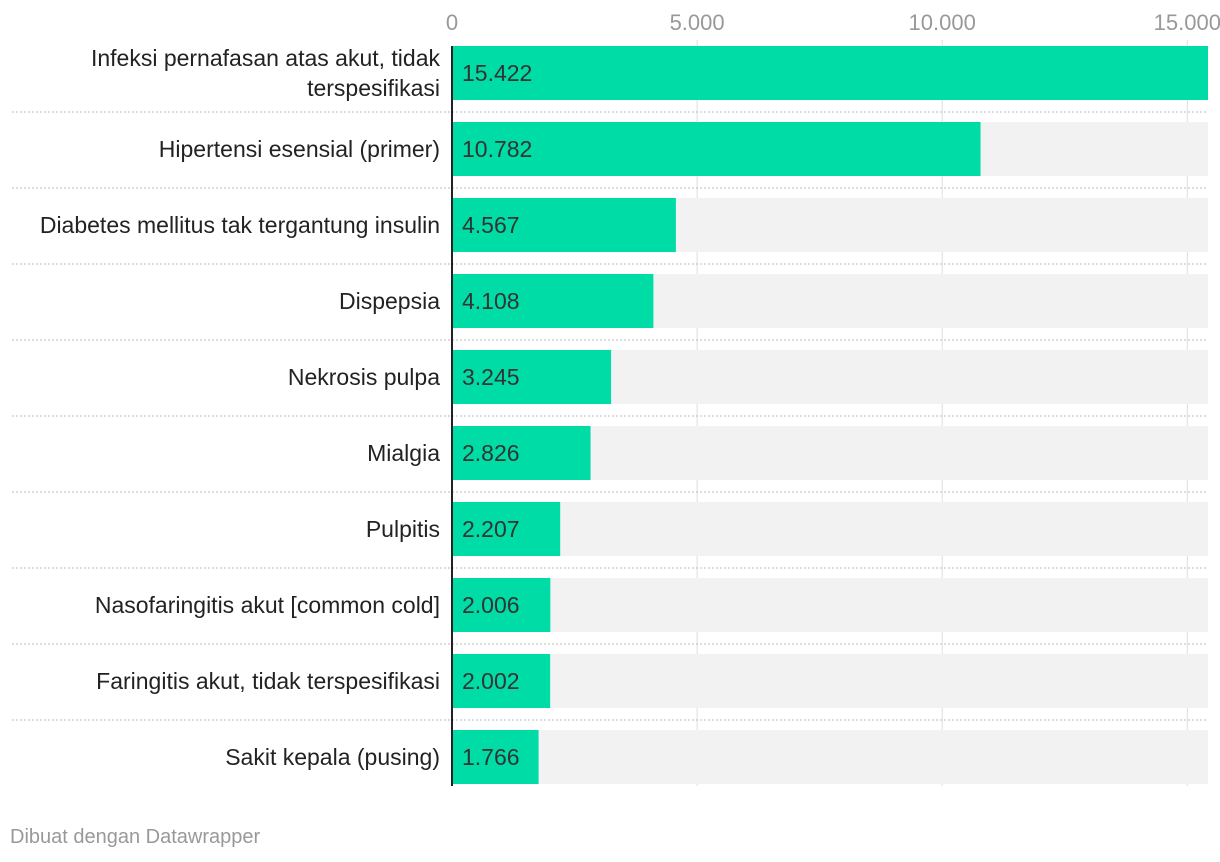 The image size is (1220, 862). Describe the element at coordinates (491, 301) in the screenshot. I see `value-label-4: 4.108` at that location.